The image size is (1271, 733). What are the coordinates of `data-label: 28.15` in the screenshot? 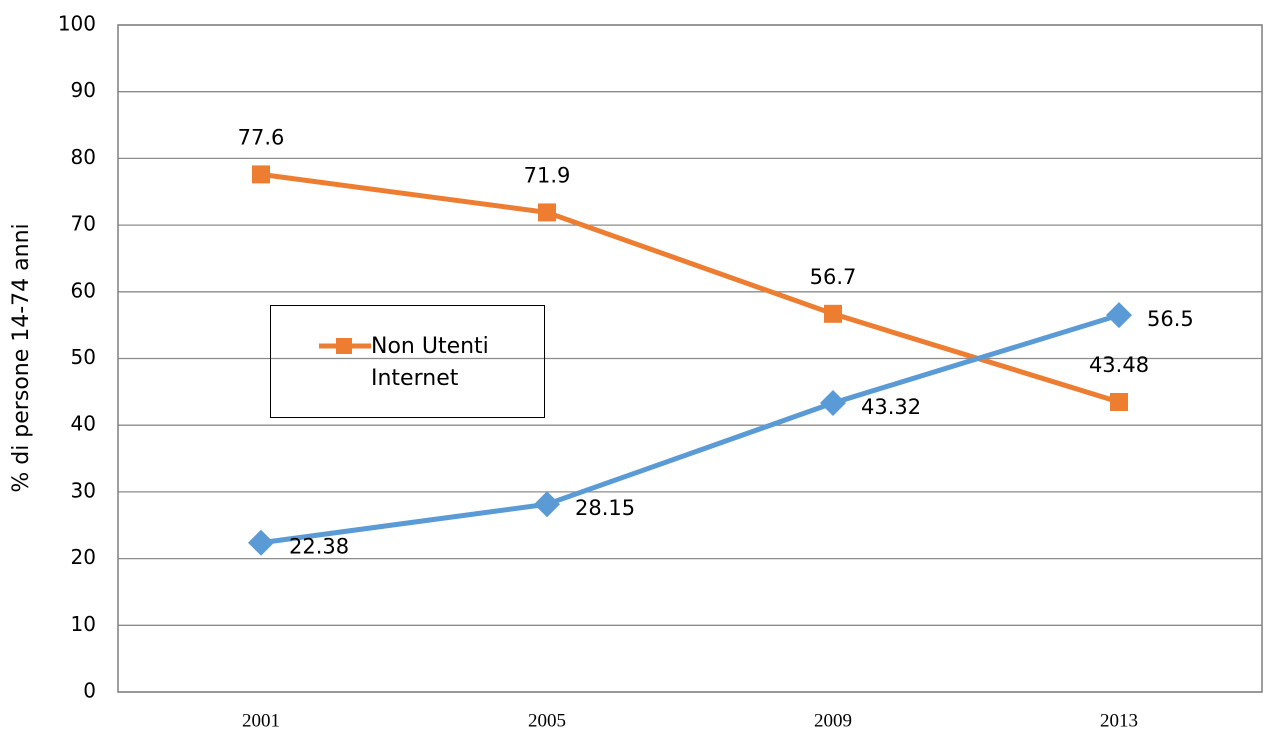 It's located at (605, 508).